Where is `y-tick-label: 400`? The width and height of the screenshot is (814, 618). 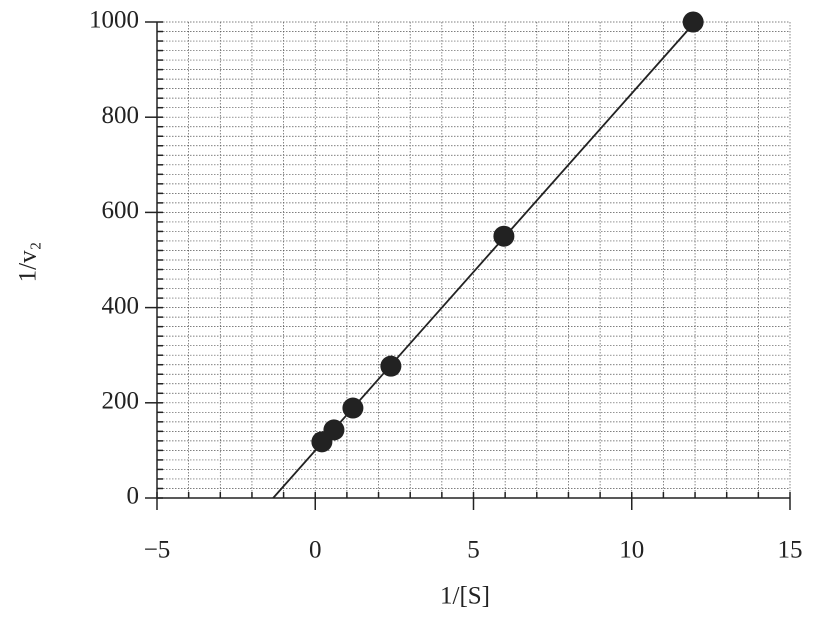
y-tick-label: 400 is located at coordinates (121, 305).